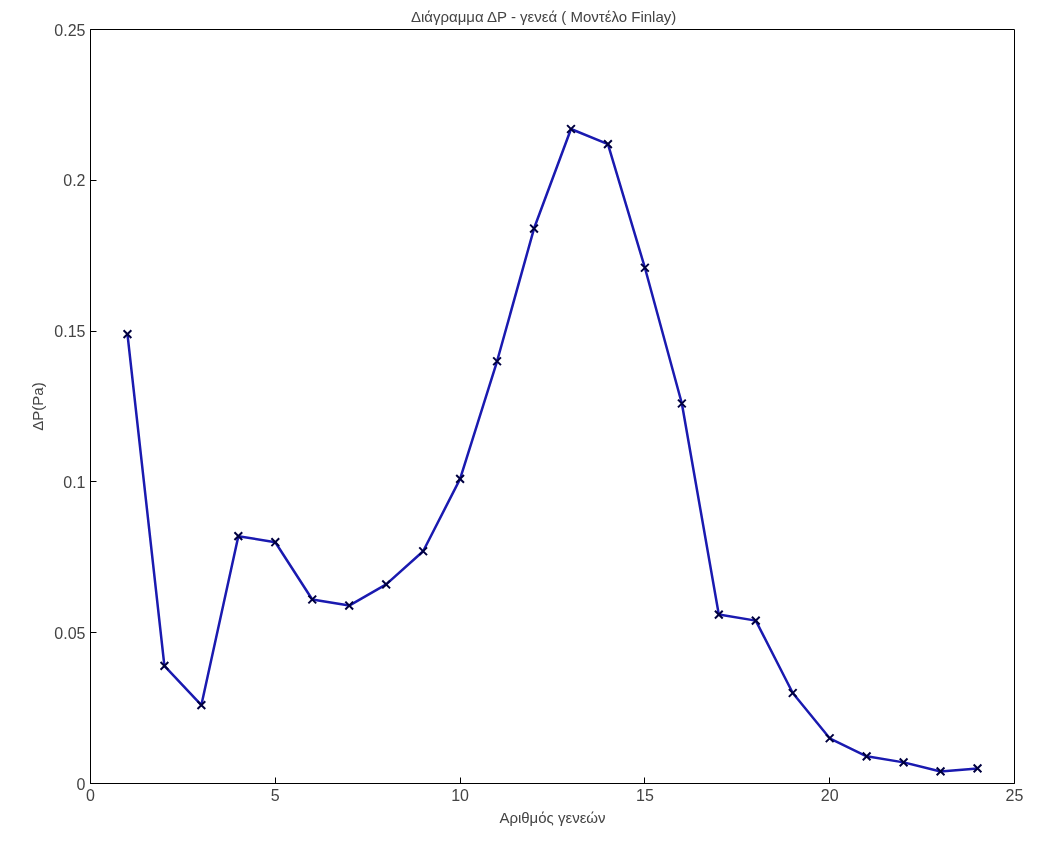  What do you see at coordinates (70, 332) in the screenshot?
I see `y-tick-label: 0.15` at bounding box center [70, 332].